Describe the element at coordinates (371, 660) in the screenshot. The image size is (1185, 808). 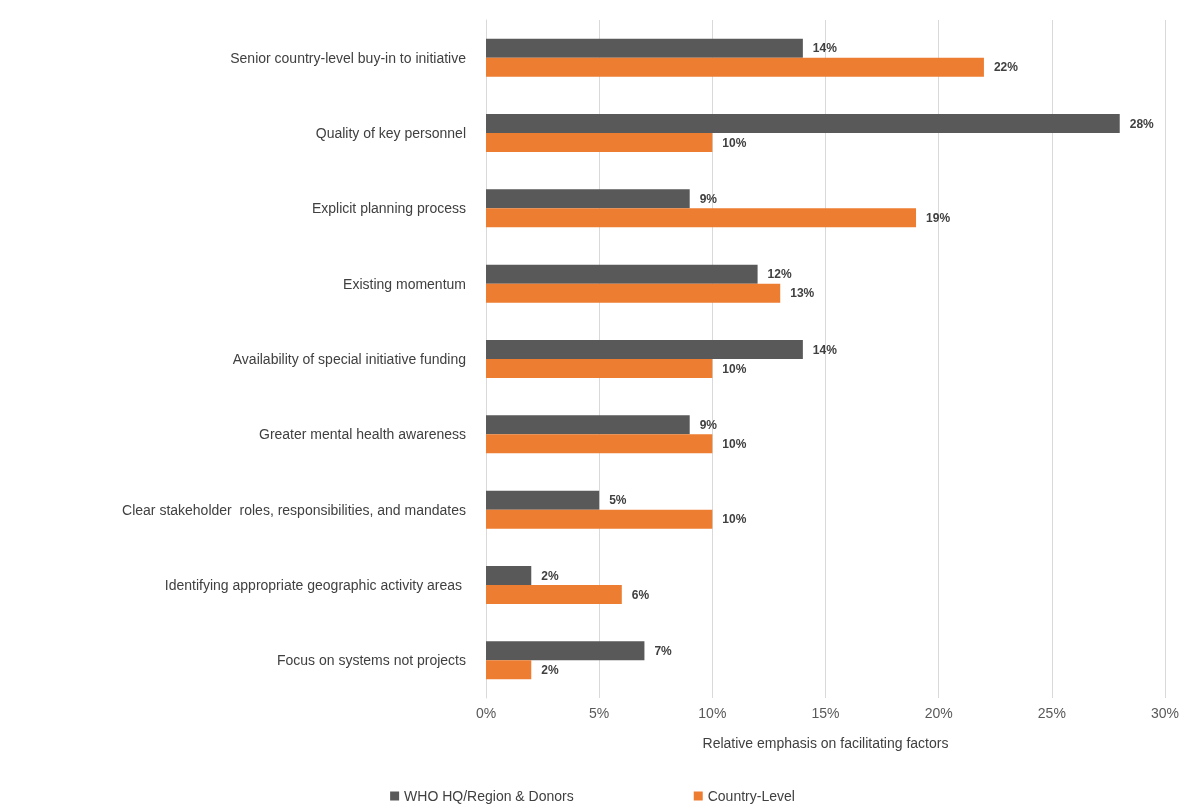
I see `y-tick-label: Focus on systems not projects` at that location.